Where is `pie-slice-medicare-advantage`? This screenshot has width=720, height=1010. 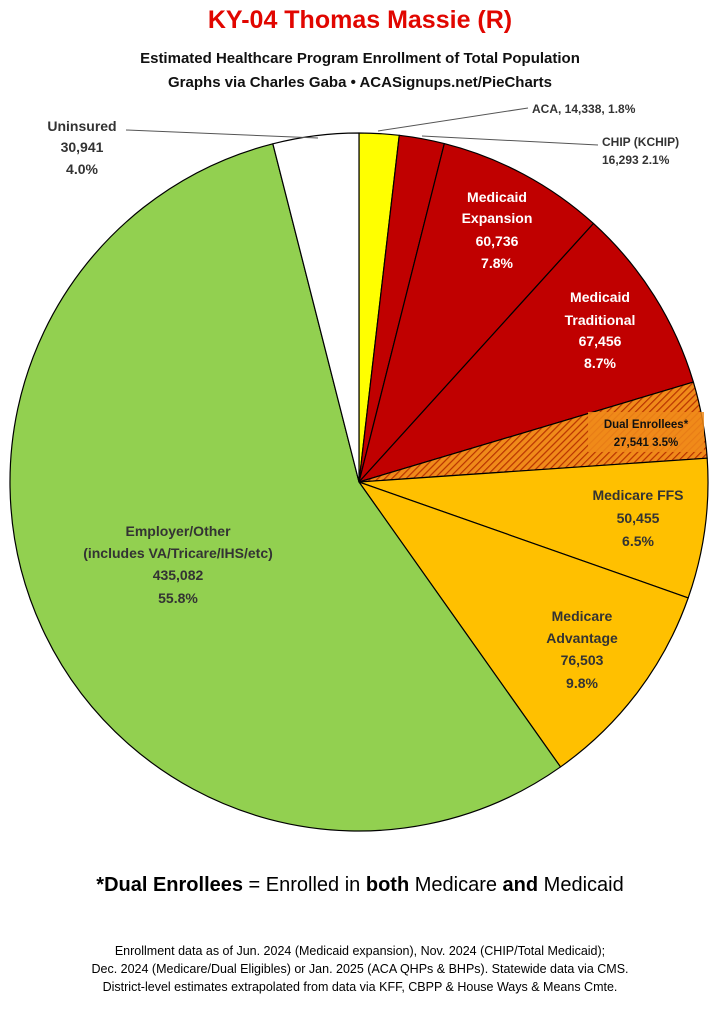 pie-slice-medicare-advantage is located at coordinates (523, 624).